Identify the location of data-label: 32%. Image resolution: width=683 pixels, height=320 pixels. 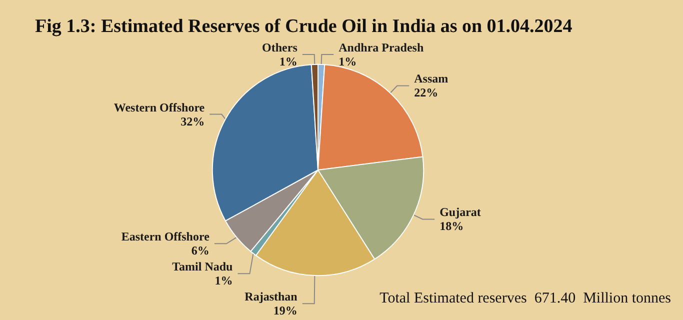
(192, 121).